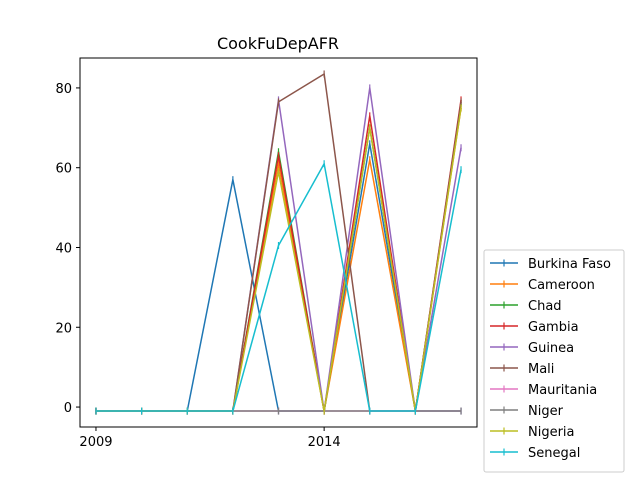 The width and height of the screenshot is (640, 480). I want to click on legend-label: Mali, so click(541, 369).